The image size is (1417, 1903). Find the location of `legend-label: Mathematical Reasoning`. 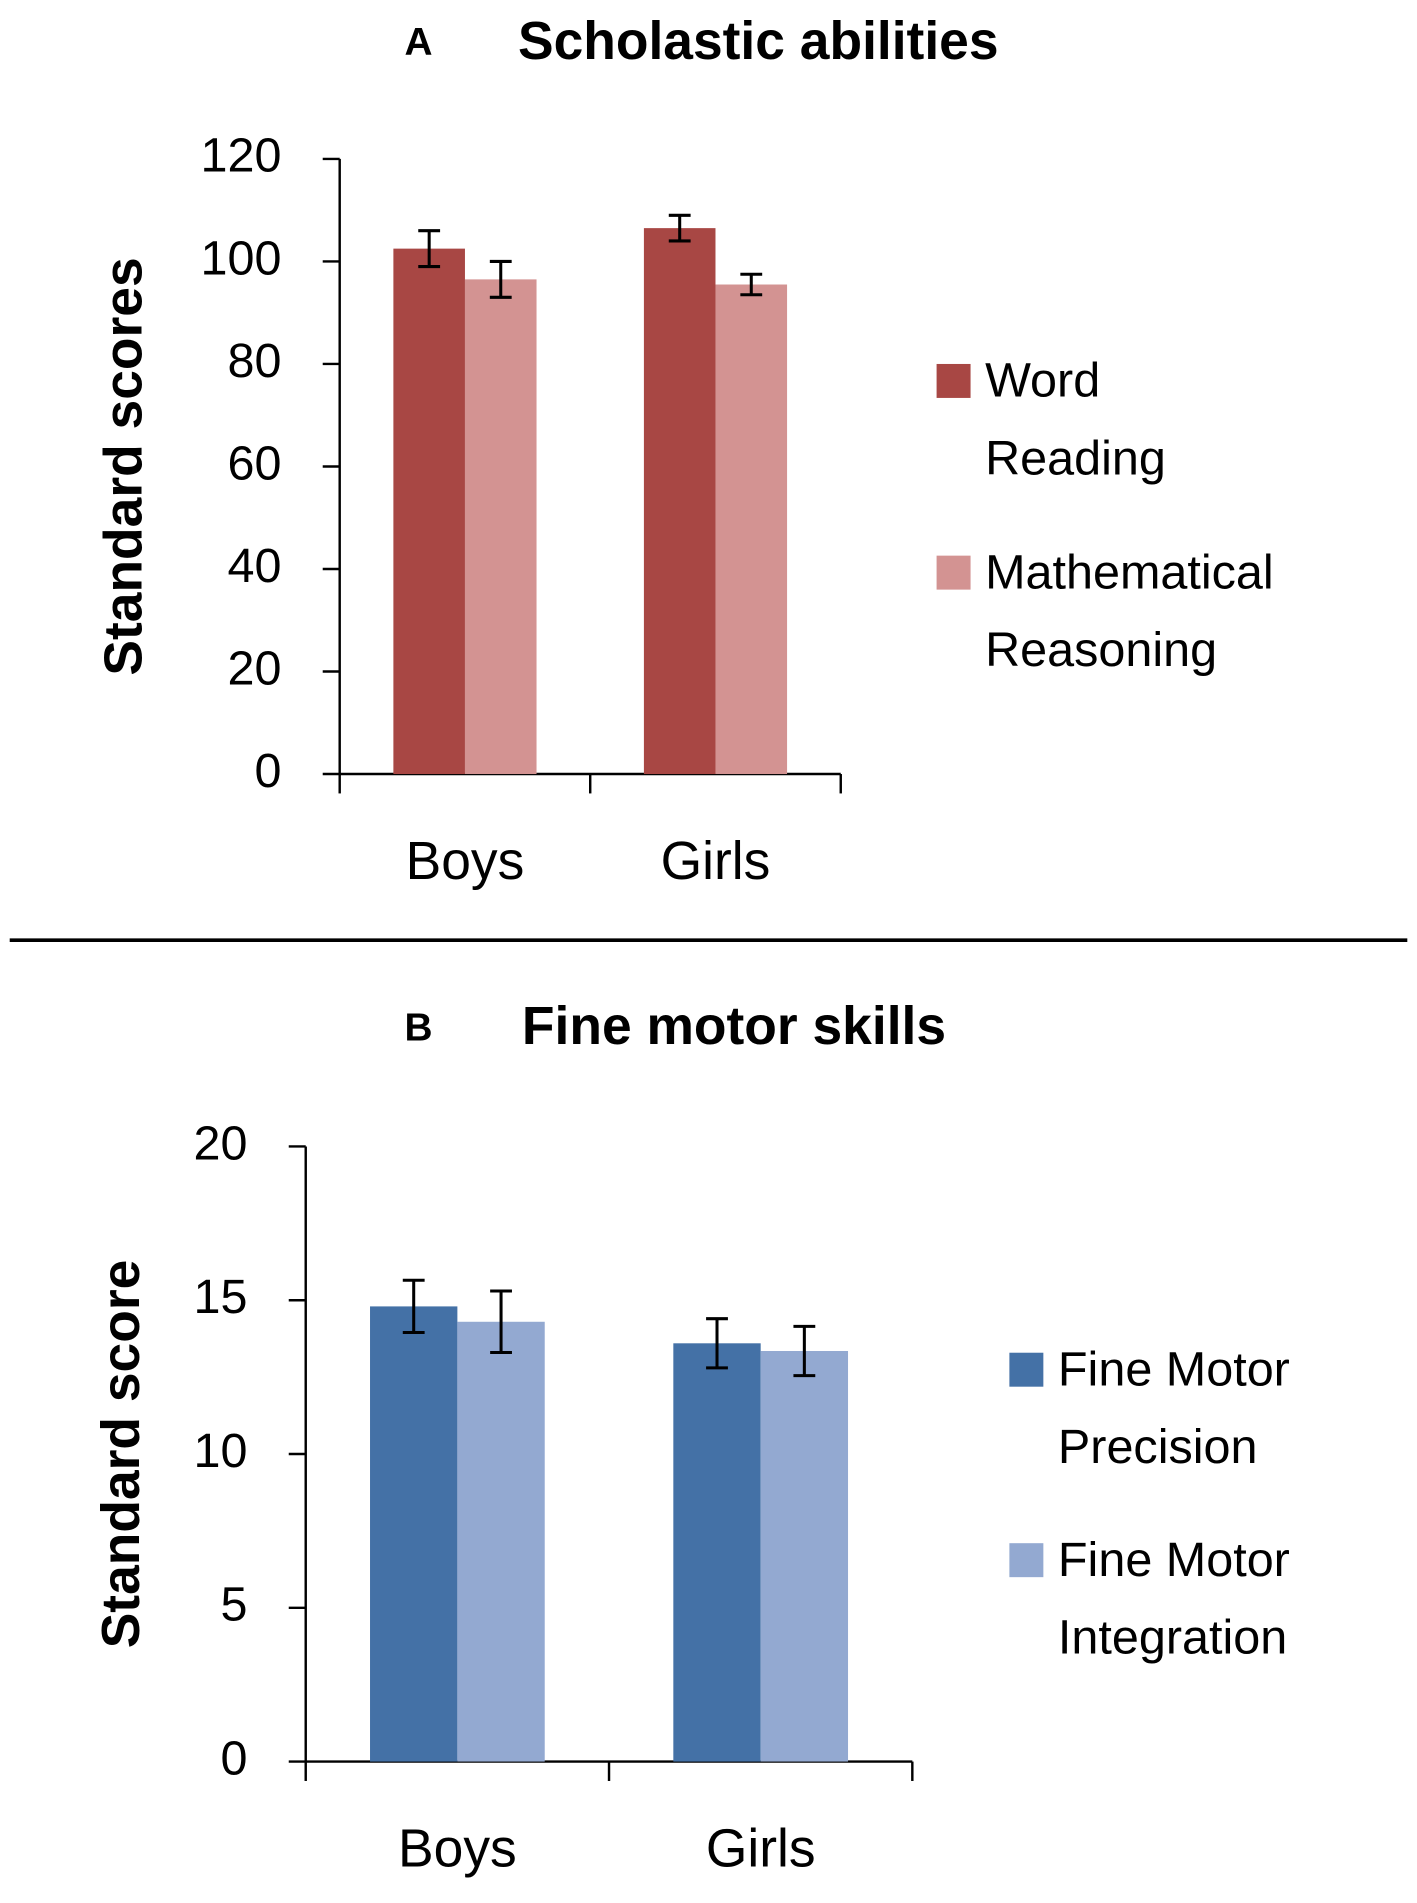

legend-label: Mathematical Reasoning is located at coordinates (1129, 611).